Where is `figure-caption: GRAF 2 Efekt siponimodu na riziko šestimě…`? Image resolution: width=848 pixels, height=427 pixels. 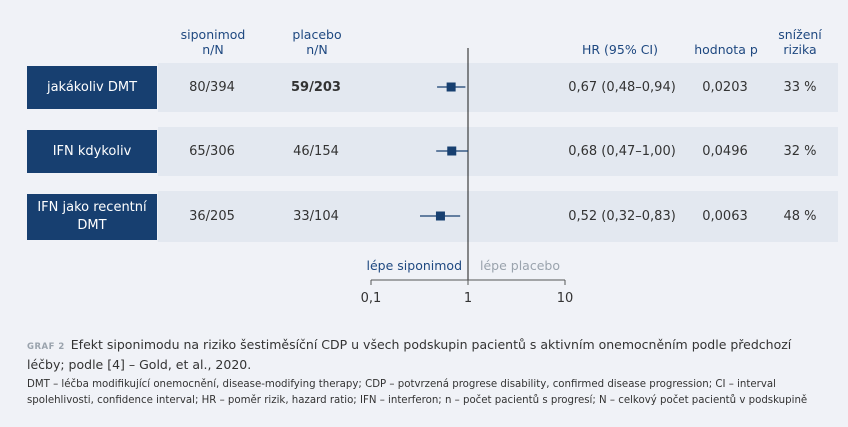
figure-caption: GRAF 2 Efekt siponimodu na riziko šestimě… is located at coordinates (427, 355).